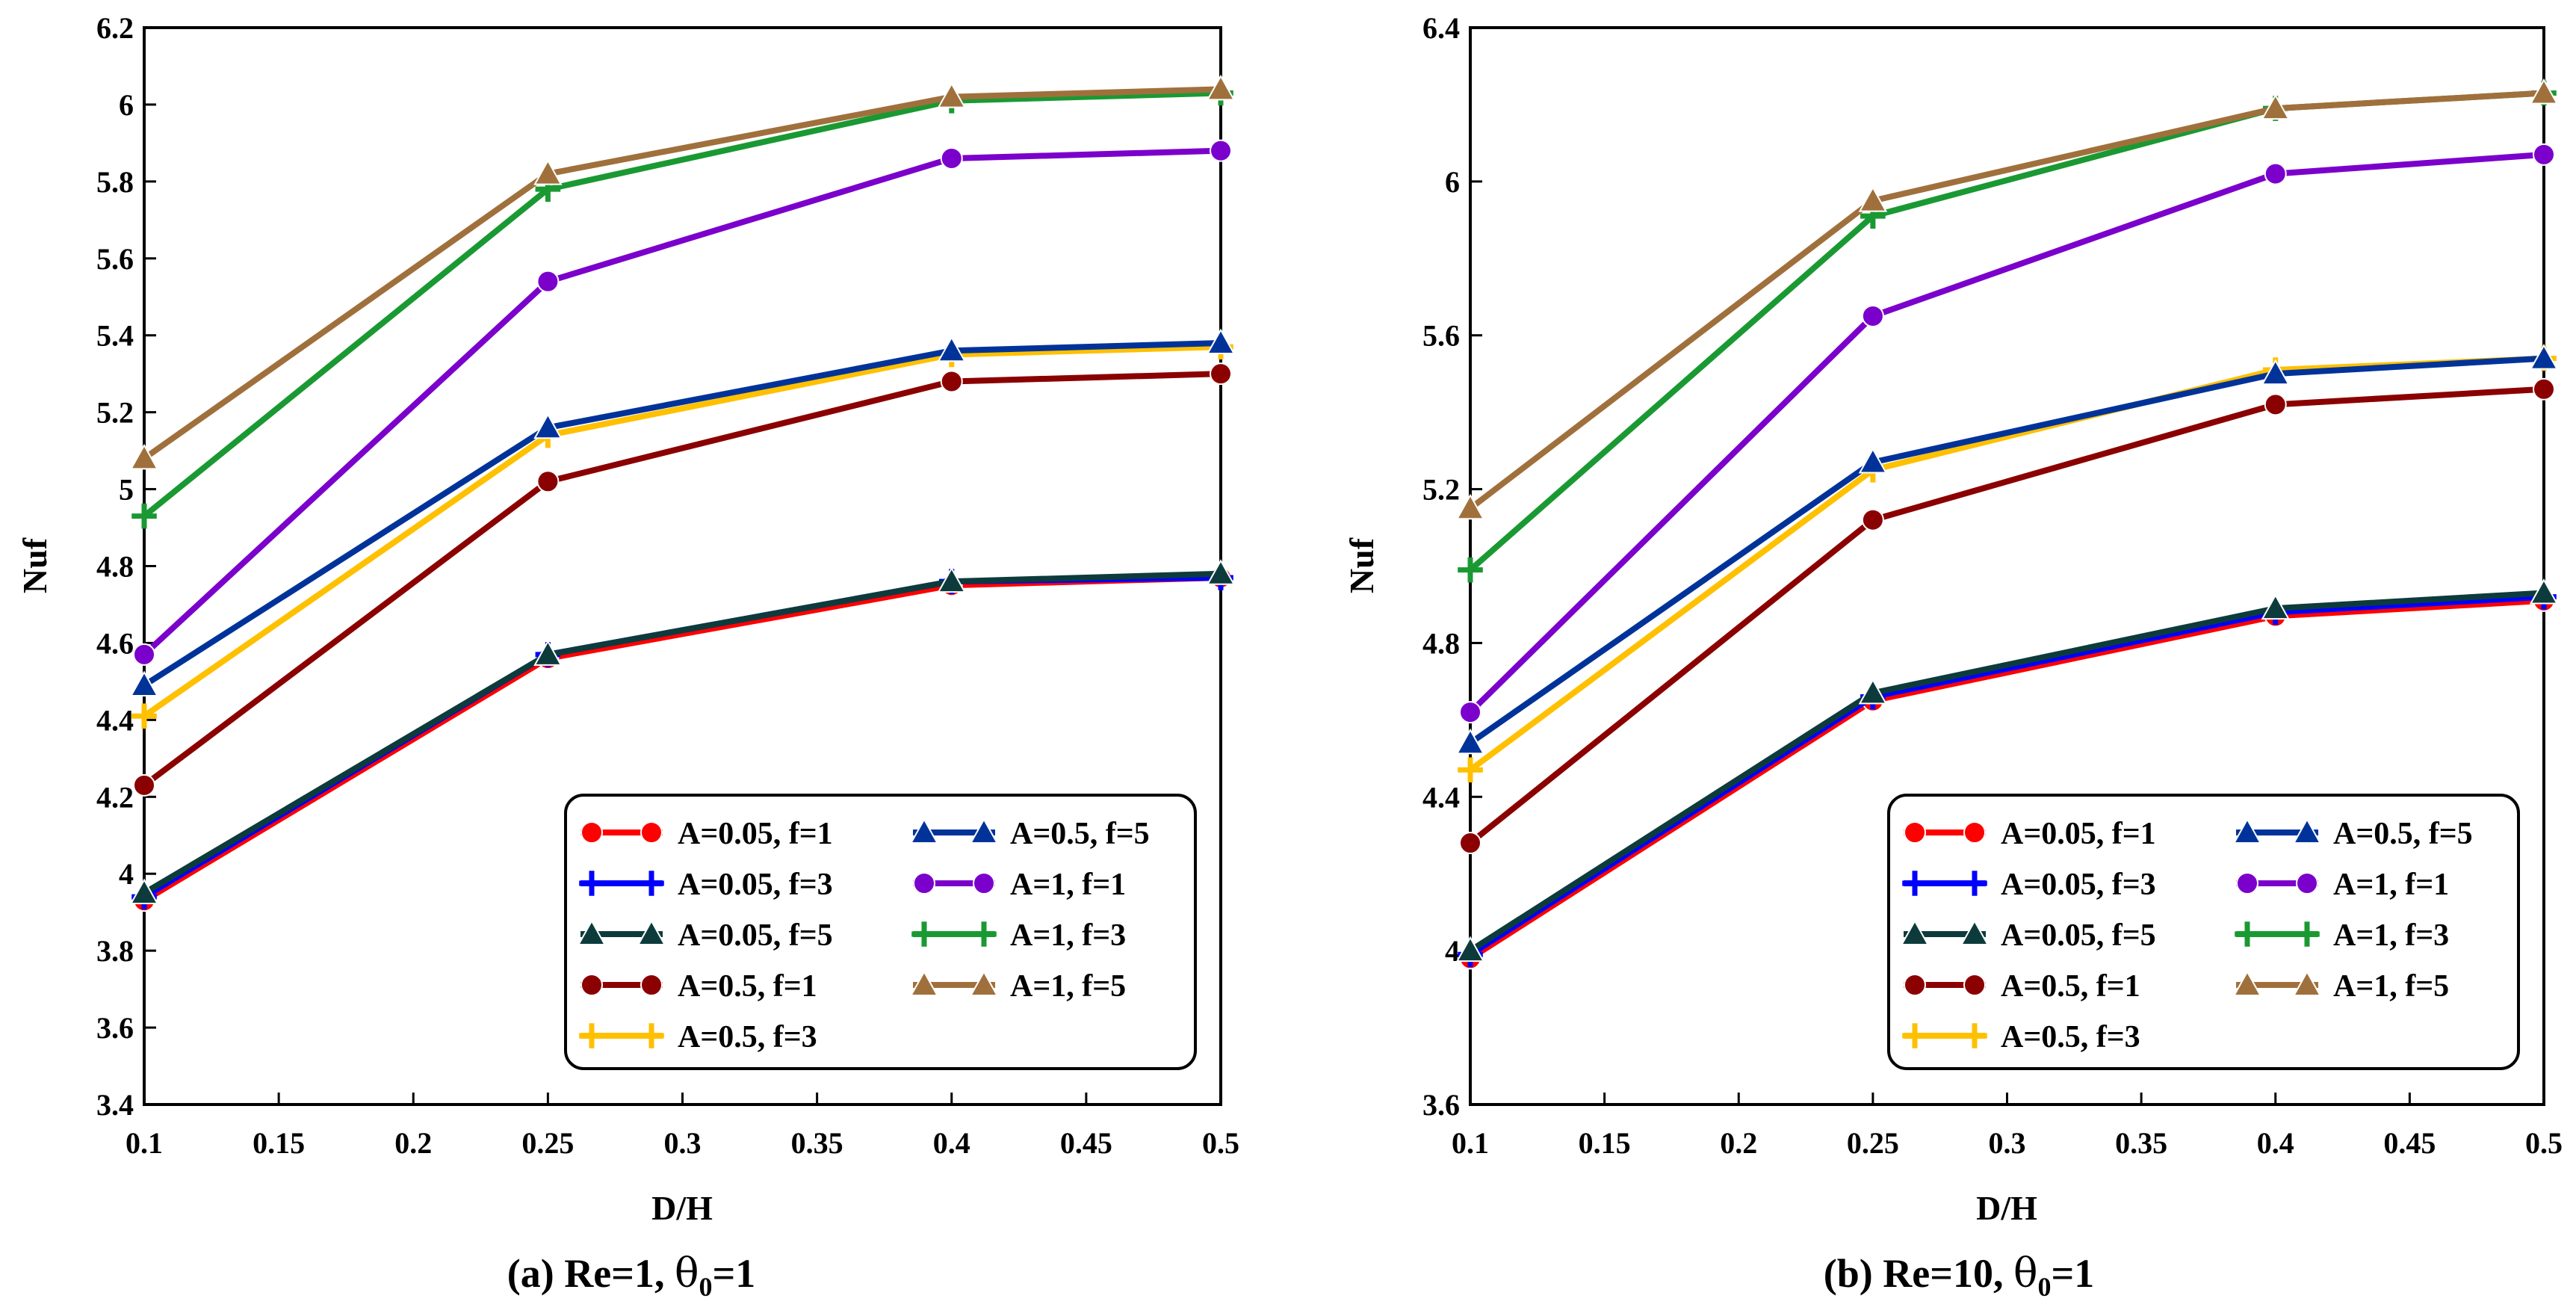  Describe the element at coordinates (115, 797) in the screenshot. I see `y-tick-label: 4.2` at that location.